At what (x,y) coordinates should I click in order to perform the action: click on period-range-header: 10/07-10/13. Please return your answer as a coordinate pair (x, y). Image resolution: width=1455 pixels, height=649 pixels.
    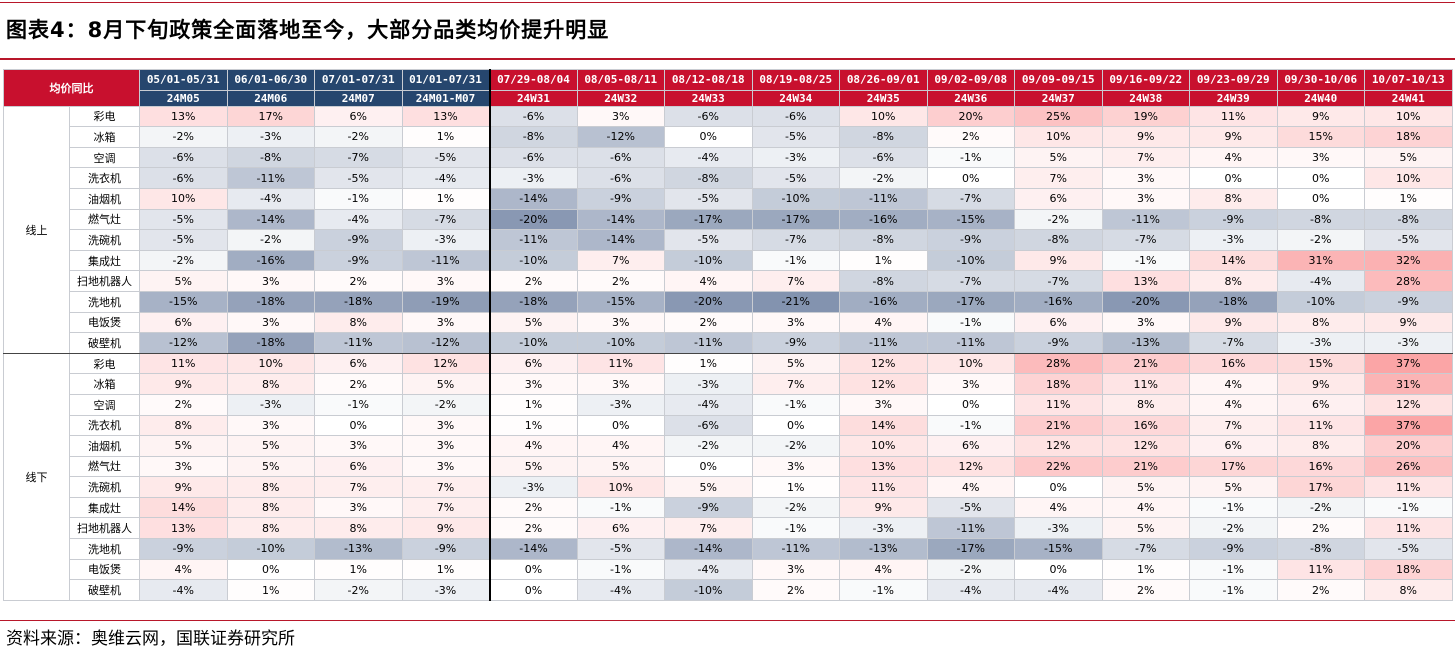
    Looking at the image, I should click on (1408, 80).